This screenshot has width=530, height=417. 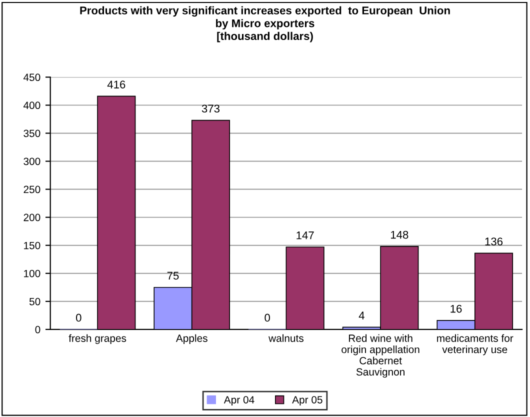 I want to click on y-tick-label: 0, so click(x=37, y=330).